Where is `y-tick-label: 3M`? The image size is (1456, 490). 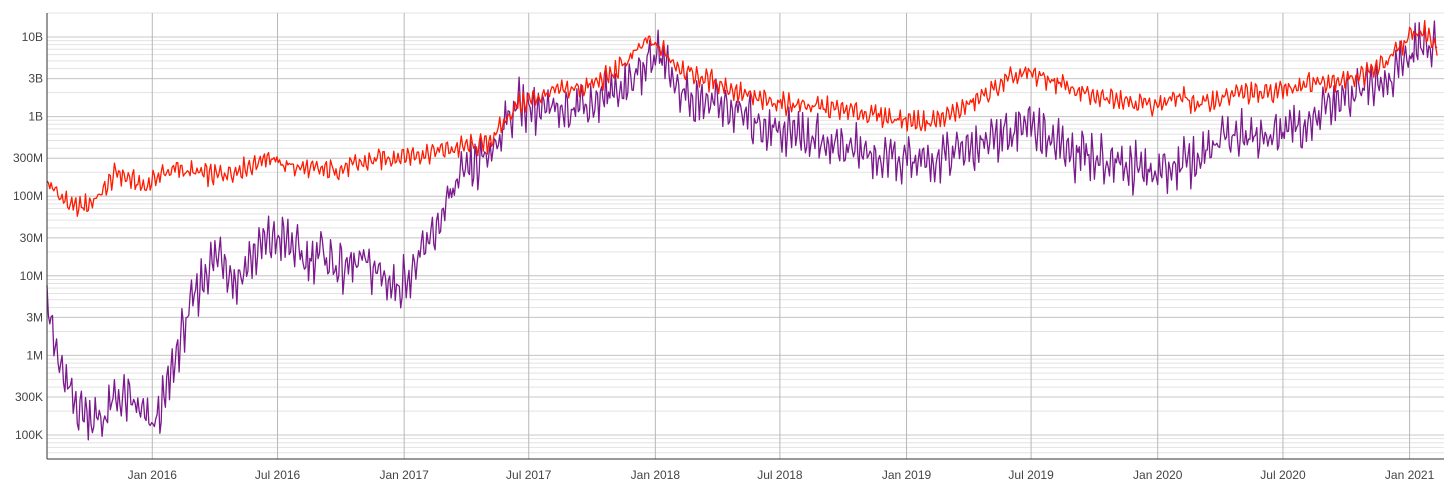 y-tick-label: 3M is located at coordinates (34, 317).